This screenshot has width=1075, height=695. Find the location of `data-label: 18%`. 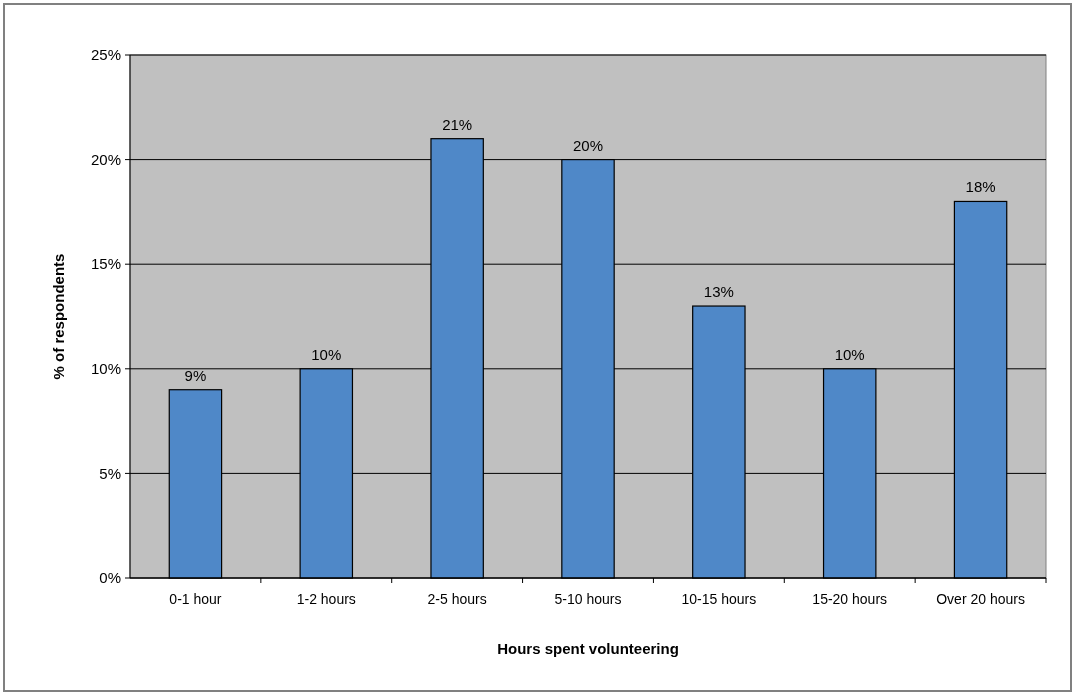

data-label: 18% is located at coordinates (980, 187).